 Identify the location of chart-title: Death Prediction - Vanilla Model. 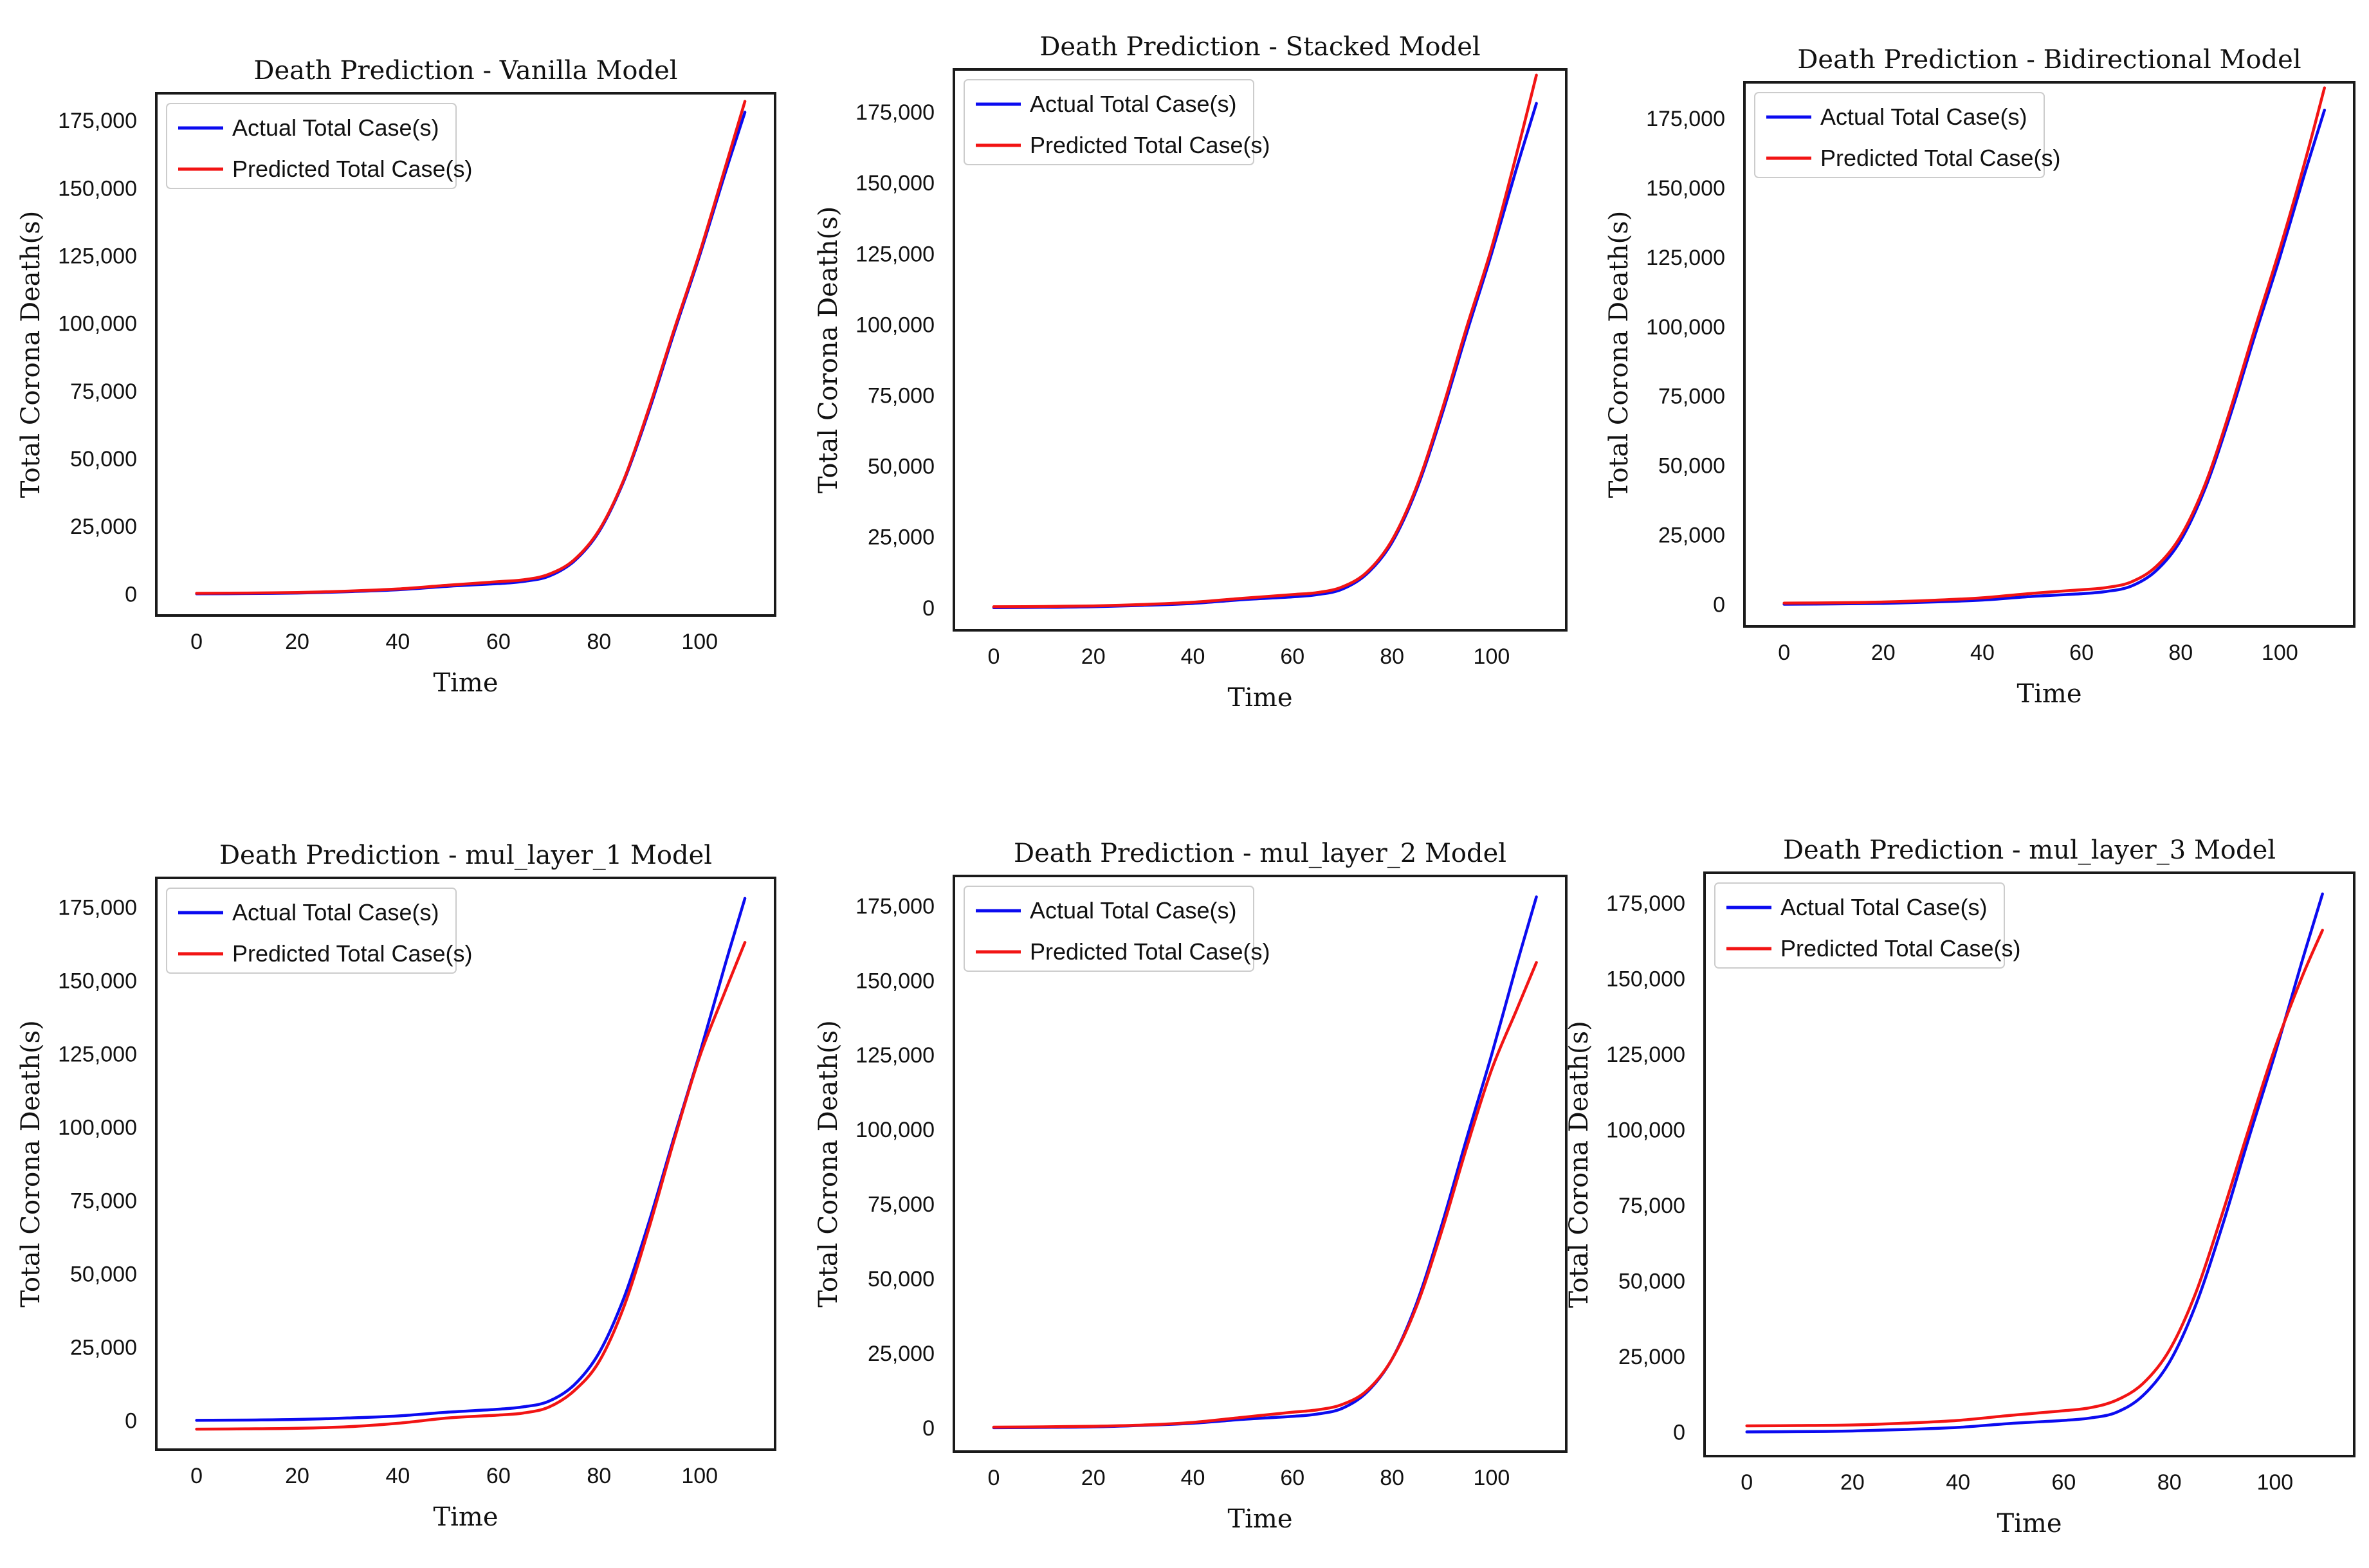
(465, 71).